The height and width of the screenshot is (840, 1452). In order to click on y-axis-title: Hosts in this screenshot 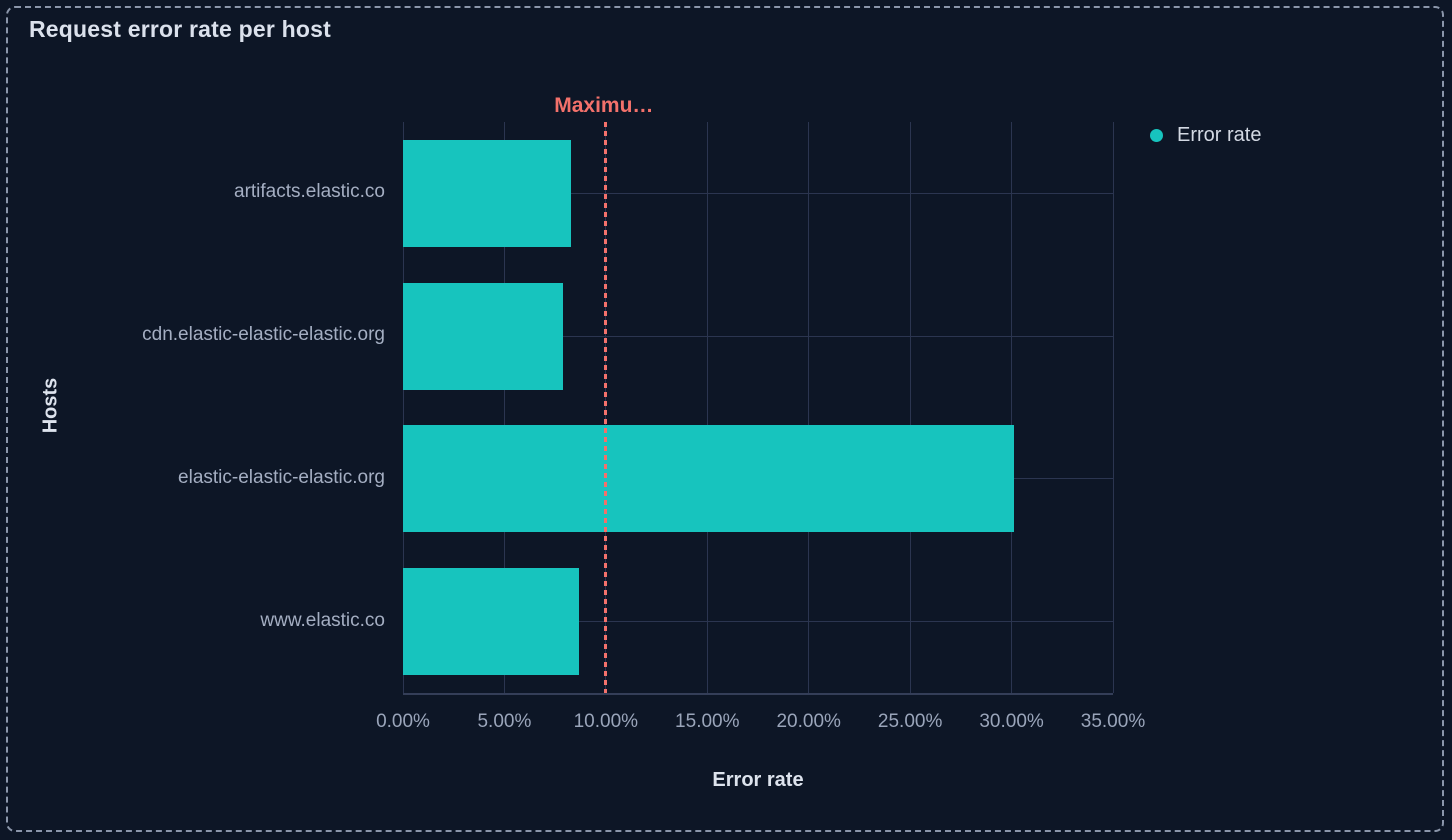, I will do `click(50, 405)`.